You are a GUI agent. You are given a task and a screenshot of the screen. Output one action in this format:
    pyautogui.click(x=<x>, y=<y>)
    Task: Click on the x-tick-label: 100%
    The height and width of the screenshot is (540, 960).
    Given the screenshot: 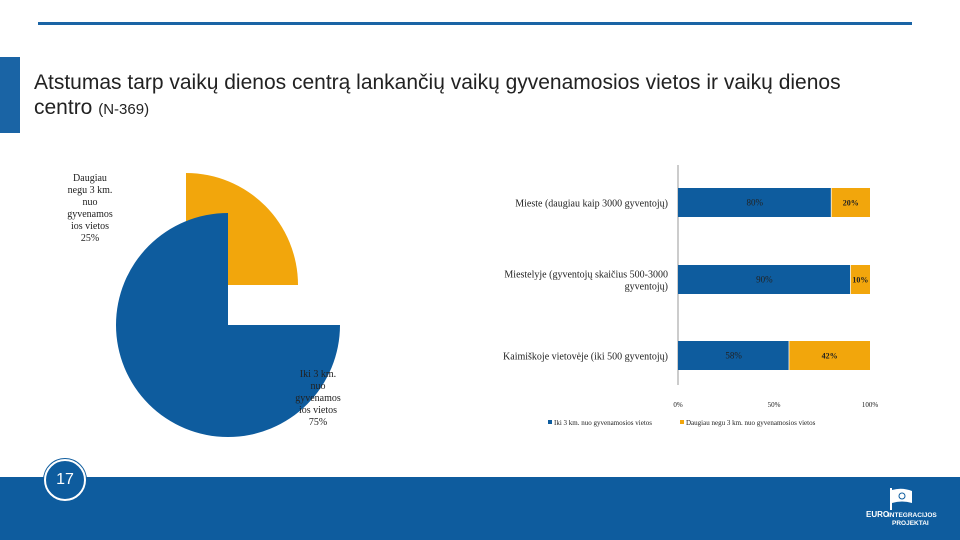 What is the action you would take?
    pyautogui.click(x=870, y=405)
    